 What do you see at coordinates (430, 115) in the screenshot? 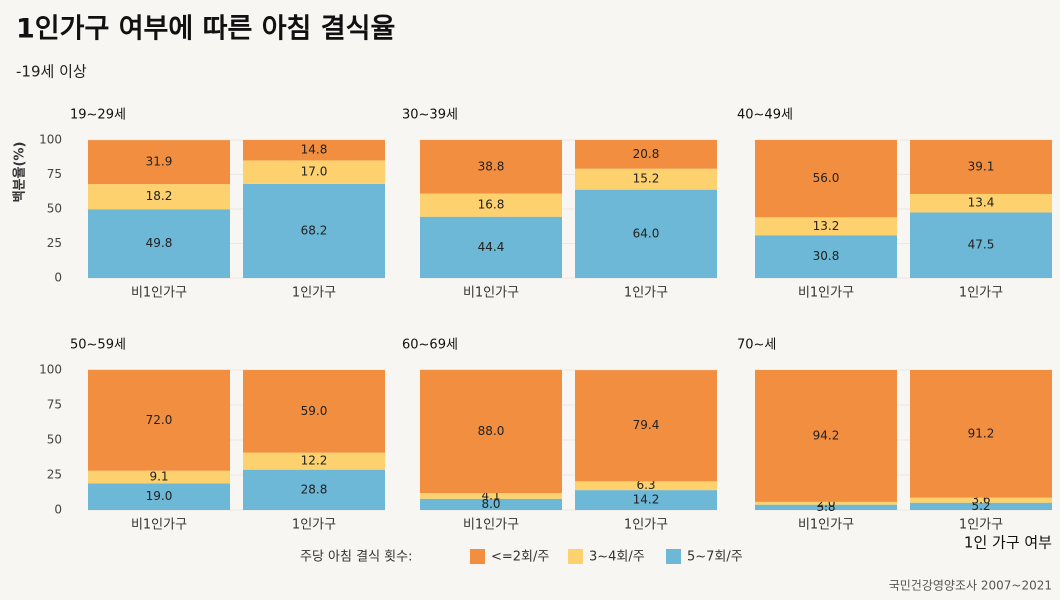
I see `panel-title: 30~39세` at bounding box center [430, 115].